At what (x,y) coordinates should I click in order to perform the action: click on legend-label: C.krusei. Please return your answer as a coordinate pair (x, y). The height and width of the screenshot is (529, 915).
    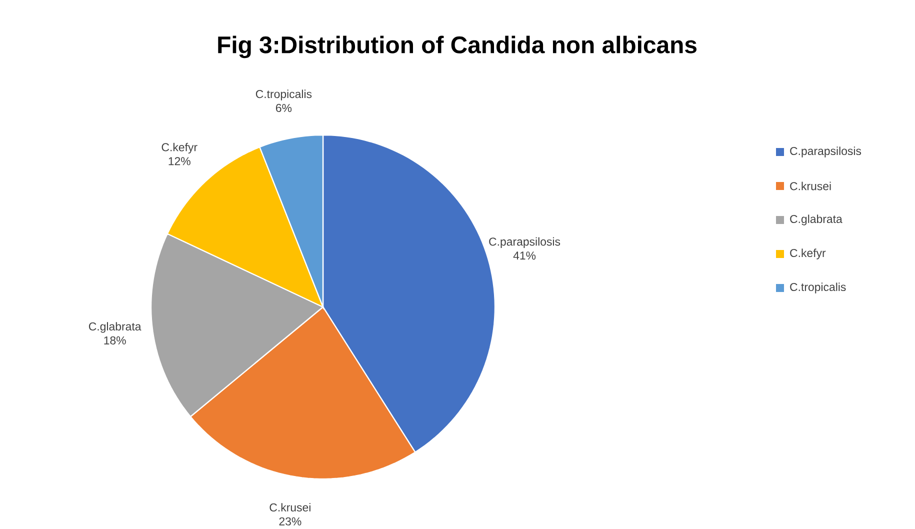
    Looking at the image, I should click on (810, 186).